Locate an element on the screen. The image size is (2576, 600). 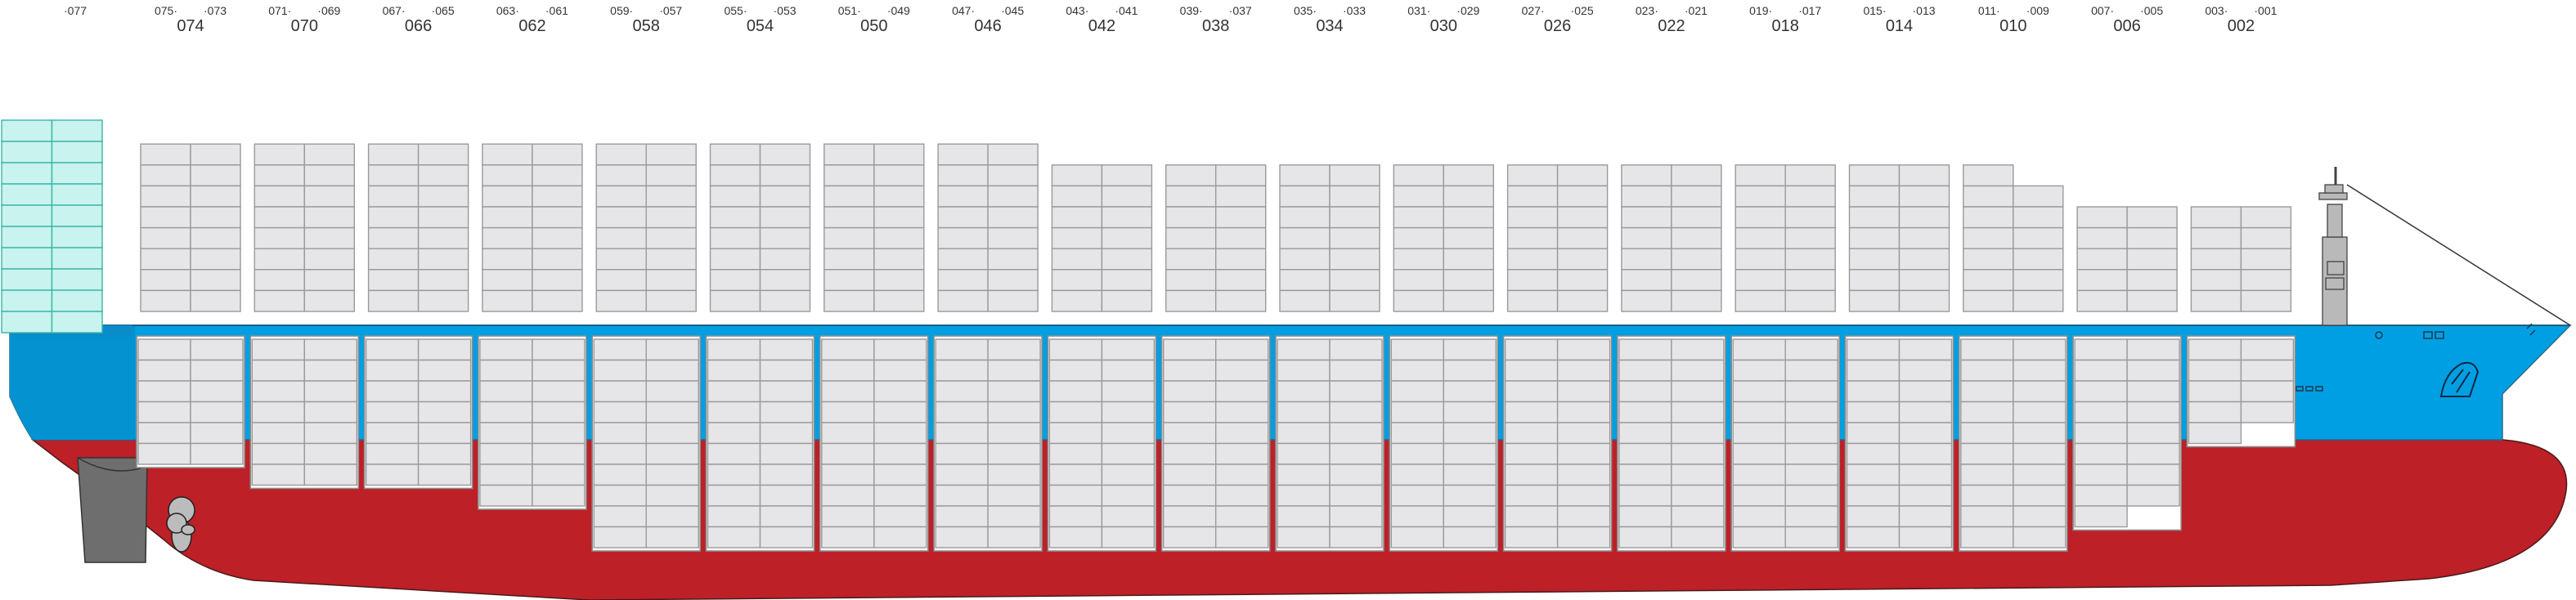
bay-label-even: 034 is located at coordinates (1330, 26).